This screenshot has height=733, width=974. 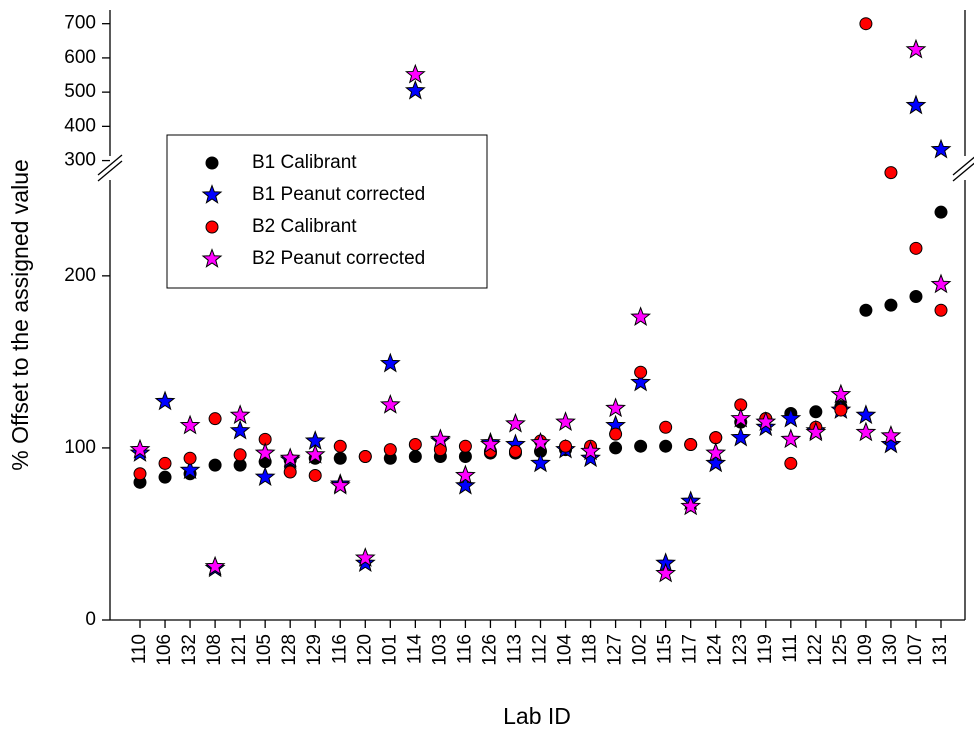 What do you see at coordinates (80, 125) in the screenshot?
I see `y-tick-label: 400` at bounding box center [80, 125].